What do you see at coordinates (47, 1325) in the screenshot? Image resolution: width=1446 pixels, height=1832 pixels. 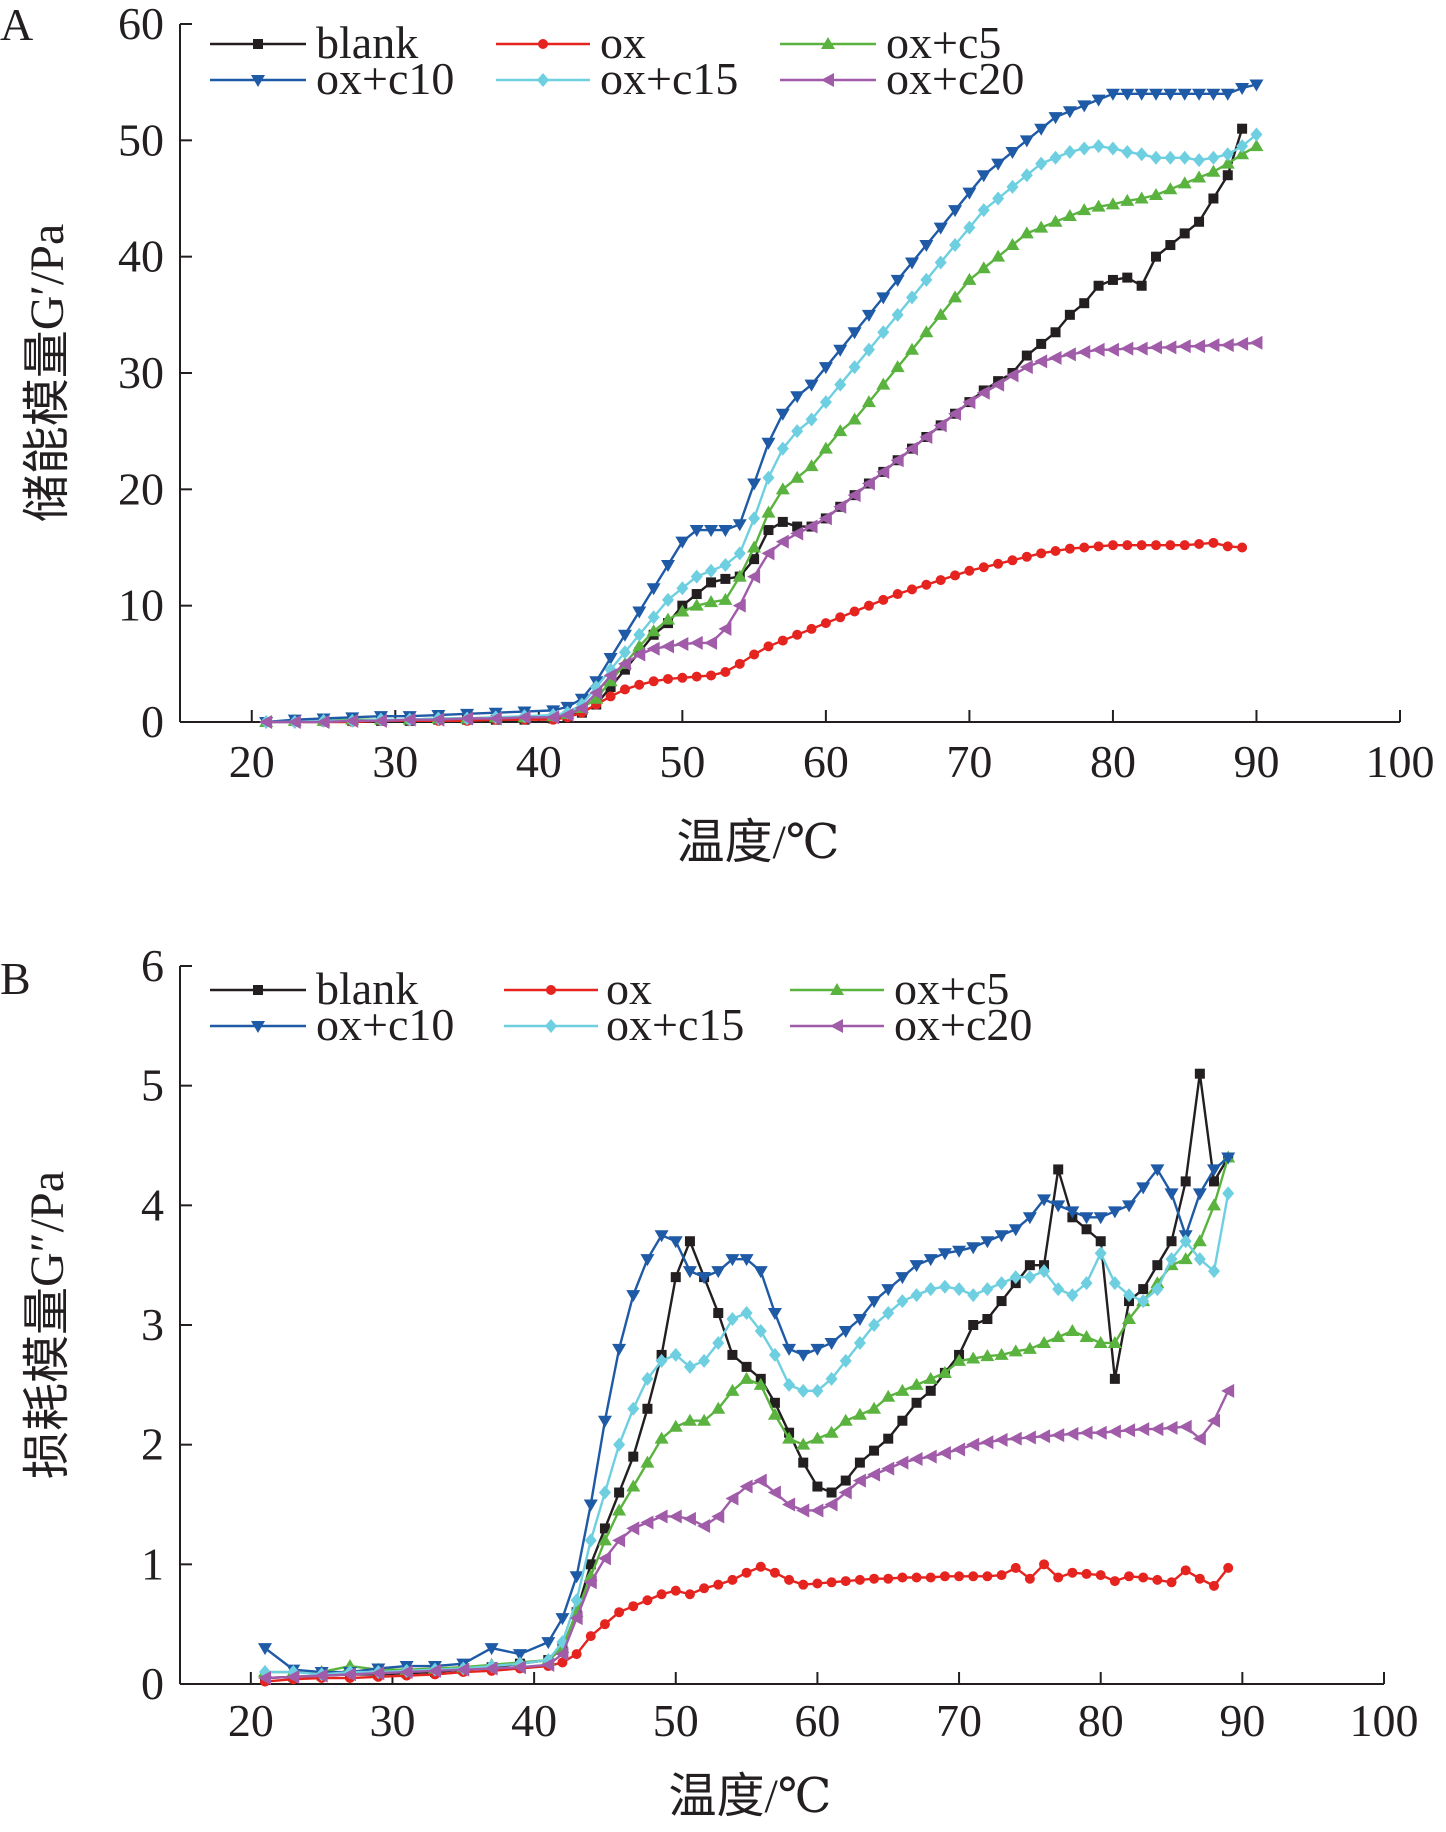 I see `y-axis-title: 损耗模量G″/Pa` at bounding box center [47, 1325].